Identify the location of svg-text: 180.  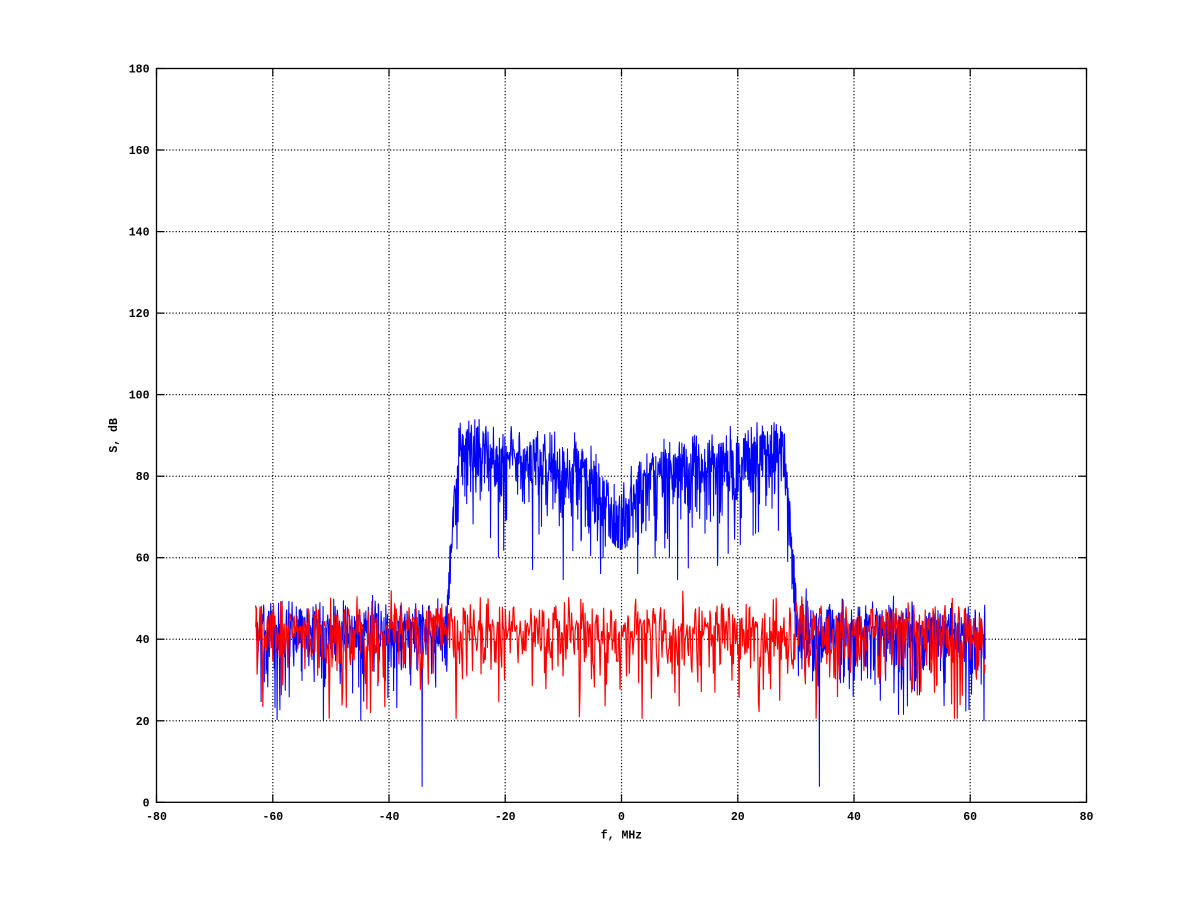
(139, 70).